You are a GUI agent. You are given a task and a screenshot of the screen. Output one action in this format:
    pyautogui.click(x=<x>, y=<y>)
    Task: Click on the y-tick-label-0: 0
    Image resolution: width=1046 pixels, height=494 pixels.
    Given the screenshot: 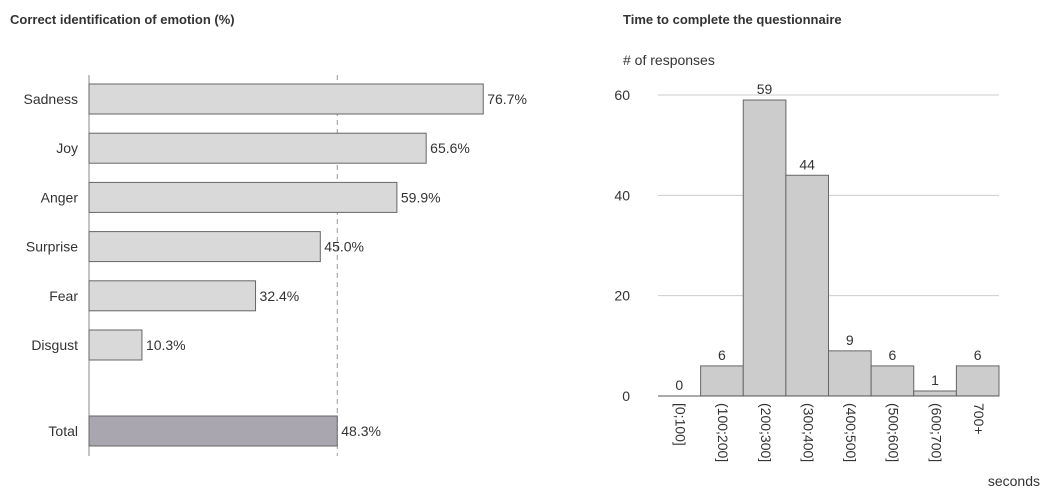 What is the action you would take?
    pyautogui.click(x=626, y=396)
    